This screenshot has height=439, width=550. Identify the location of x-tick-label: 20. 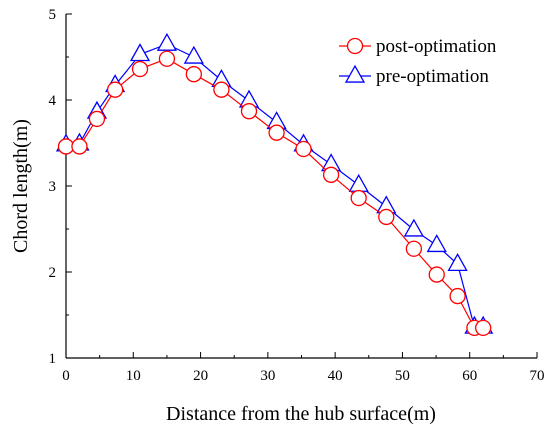
(200, 376).